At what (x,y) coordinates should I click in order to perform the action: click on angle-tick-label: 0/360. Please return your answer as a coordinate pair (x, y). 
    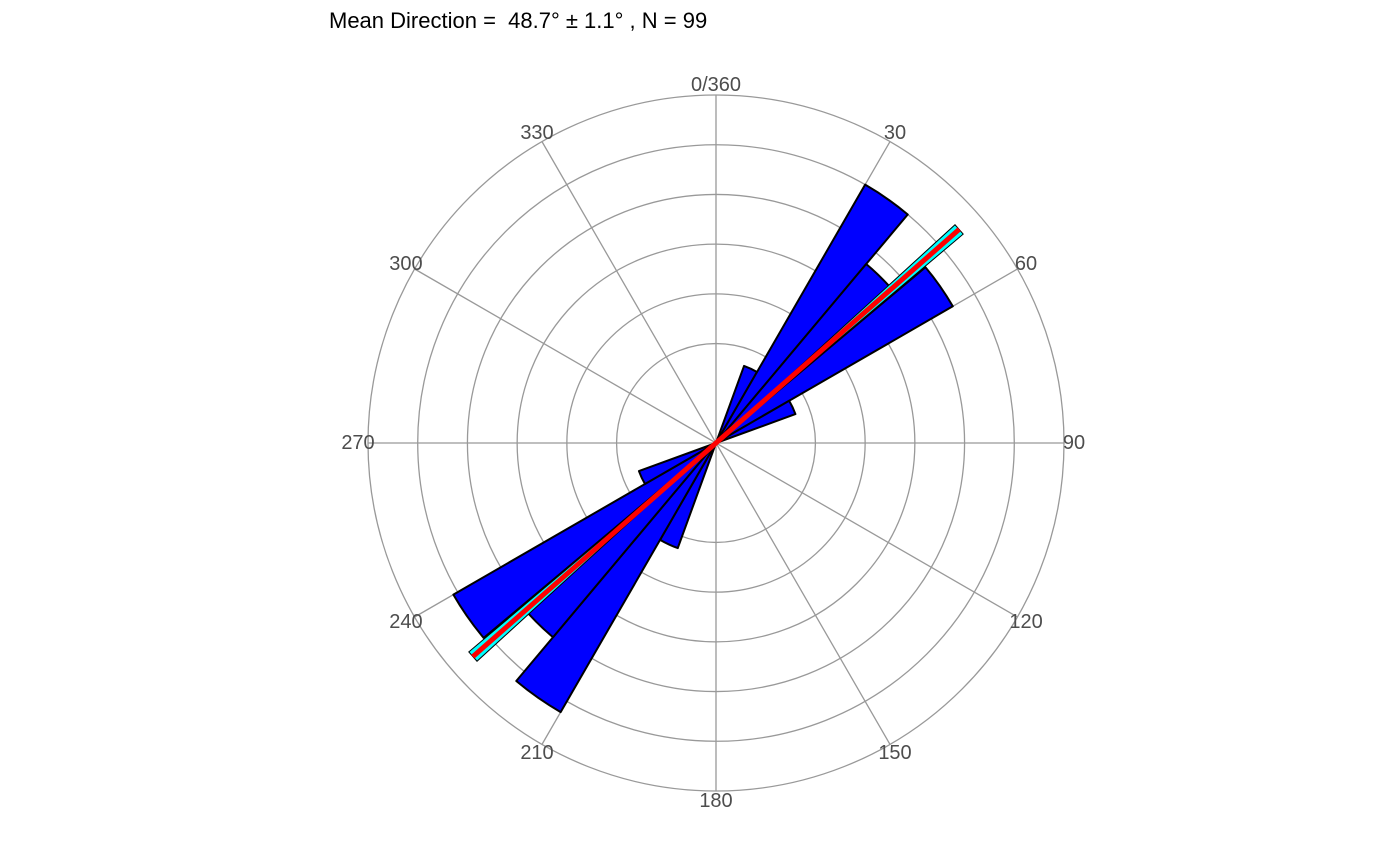
    Looking at the image, I should click on (716, 85).